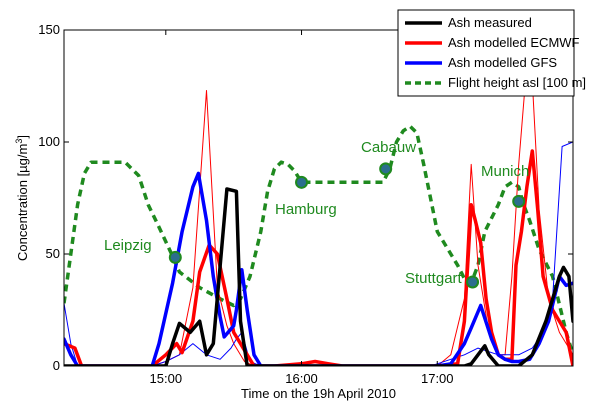  Describe the element at coordinates (318, 393) in the screenshot. I see `x-axis-title: Time on the 19h April 2010` at that location.